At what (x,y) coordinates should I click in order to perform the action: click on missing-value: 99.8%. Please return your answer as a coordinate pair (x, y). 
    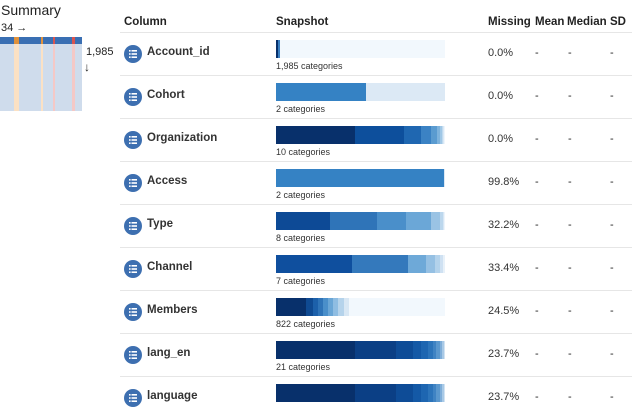
    Looking at the image, I should click on (504, 182).